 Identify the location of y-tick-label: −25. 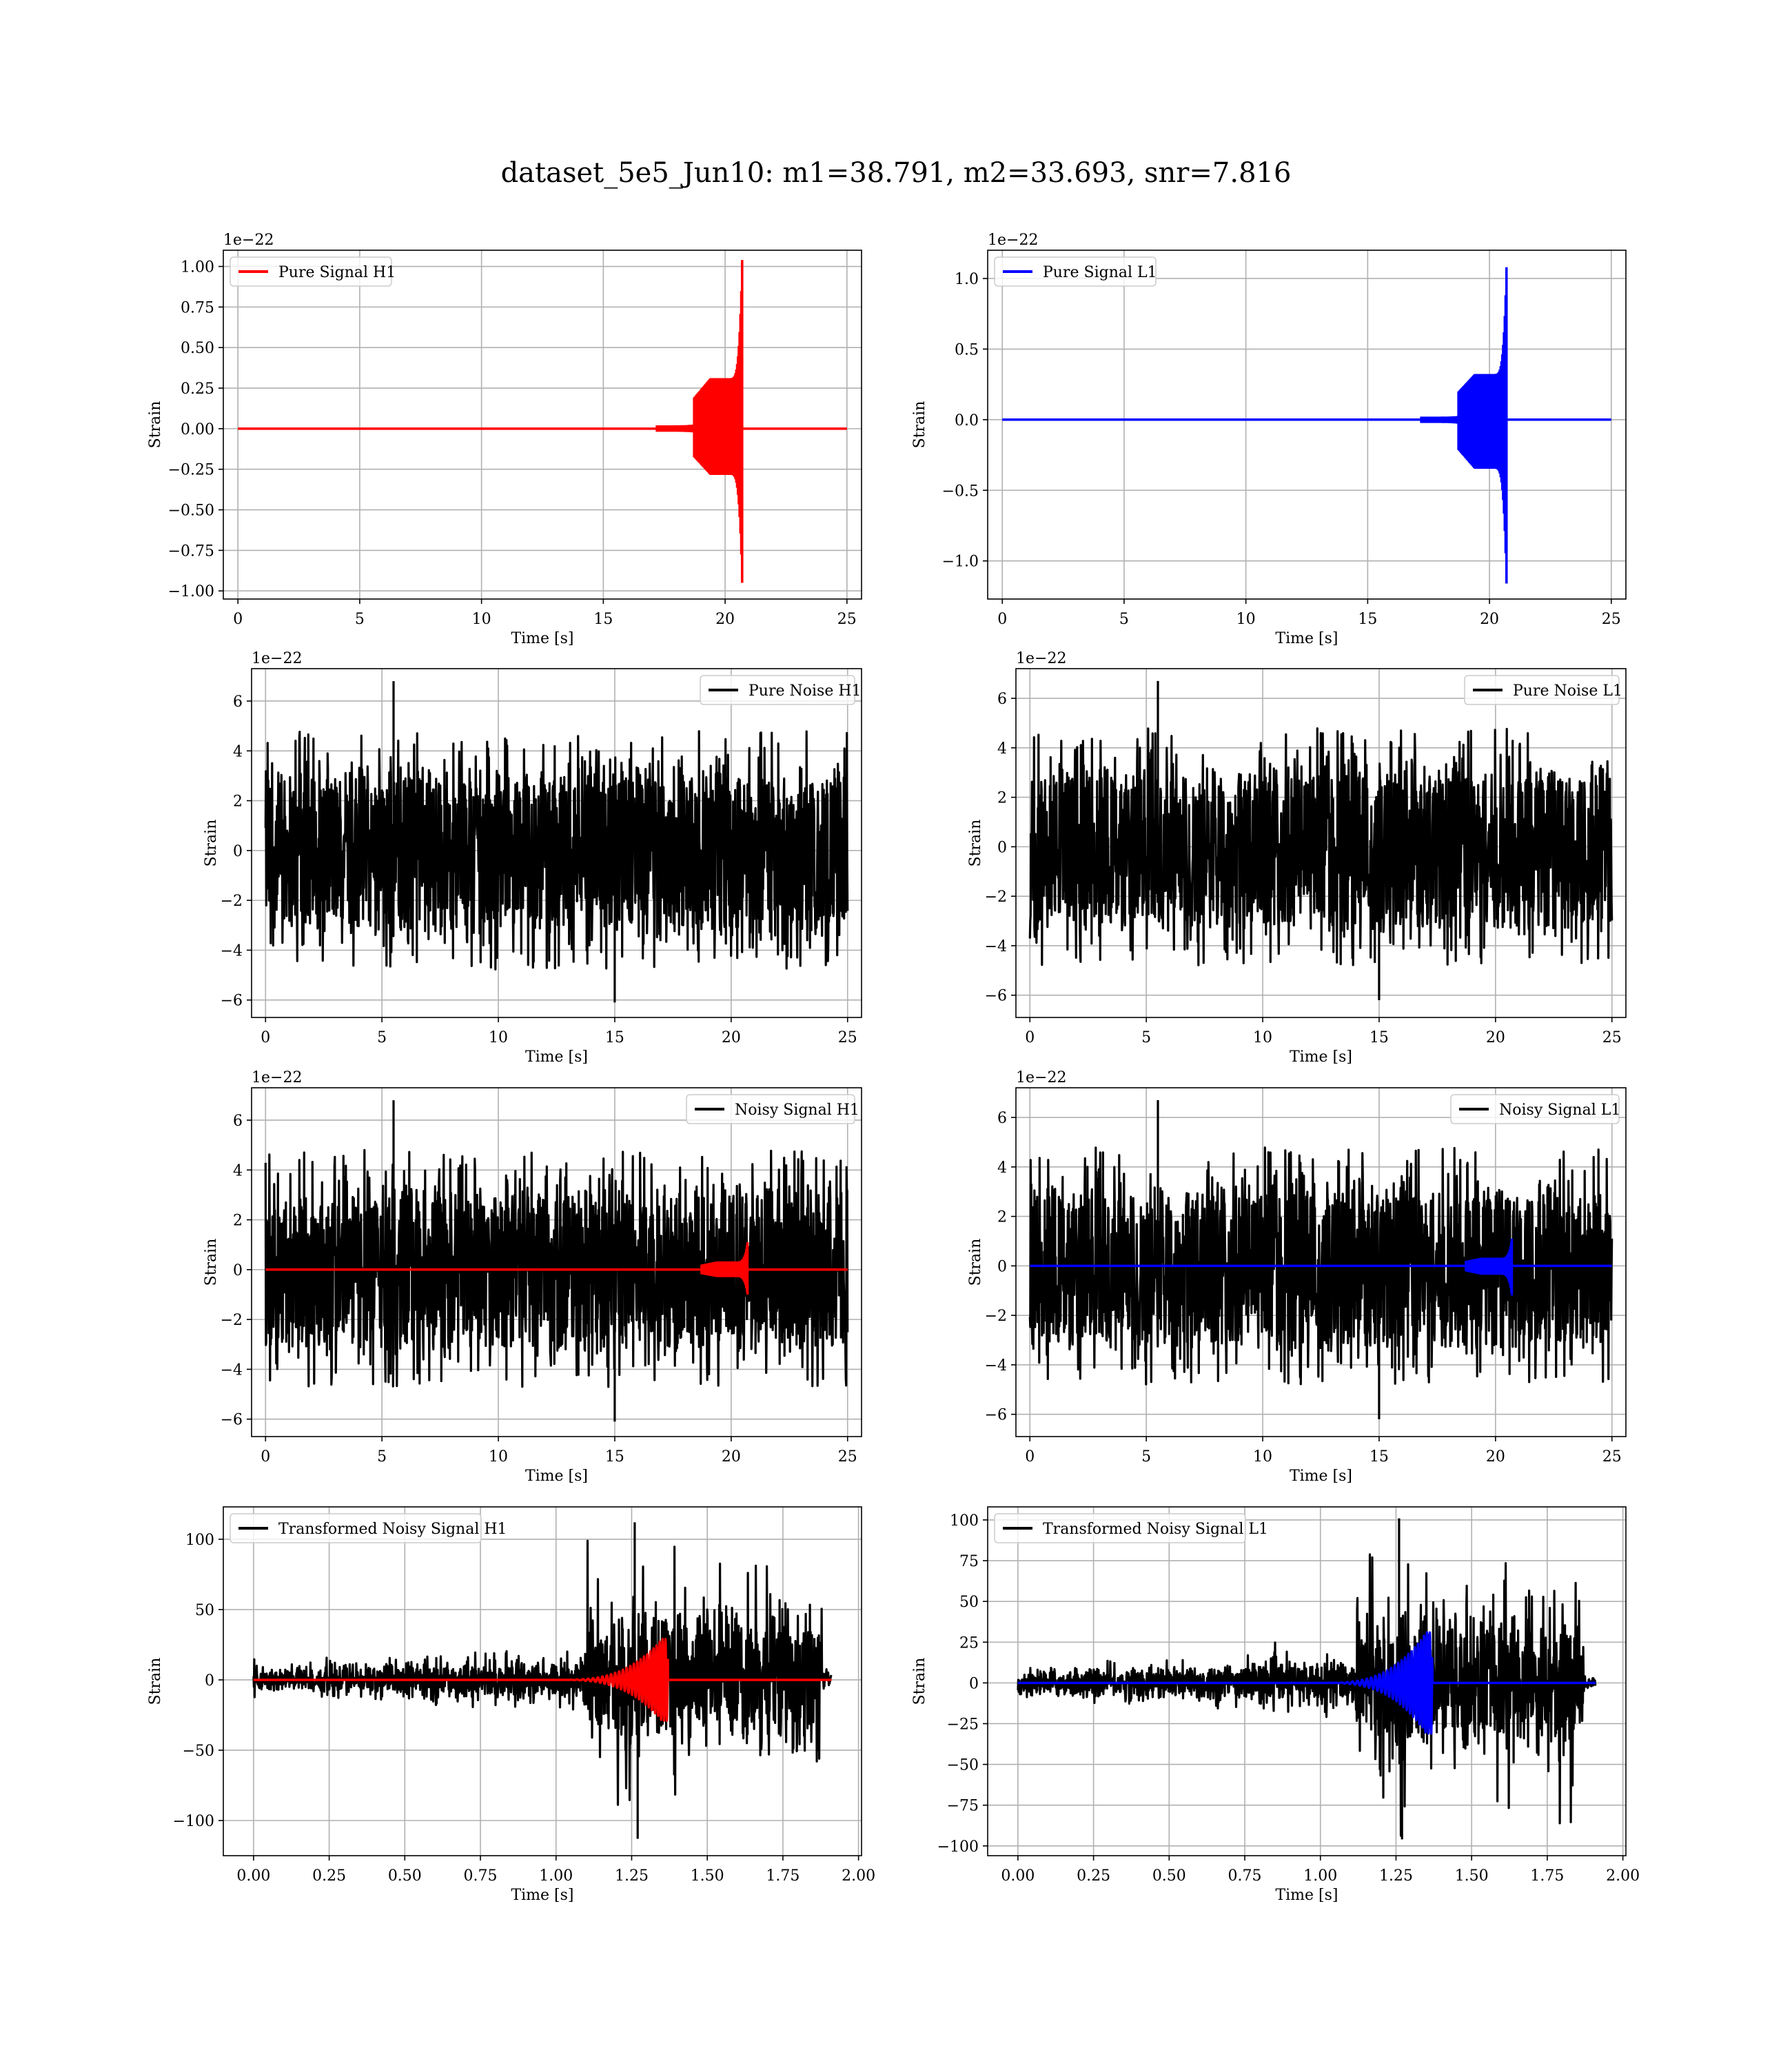
(963, 1724).